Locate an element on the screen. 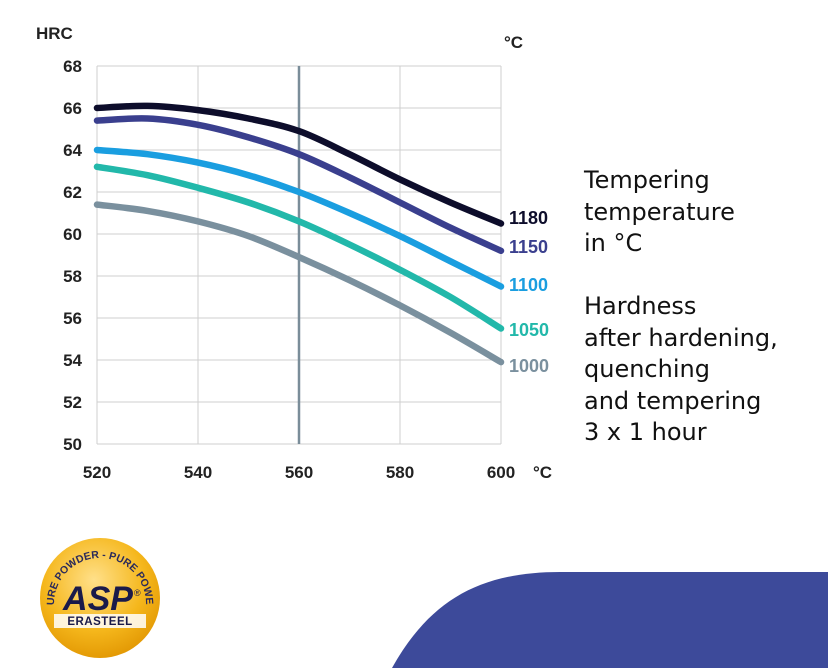 This screenshot has width=828, height=668. series-label-1180: 1180 is located at coordinates (528, 218).